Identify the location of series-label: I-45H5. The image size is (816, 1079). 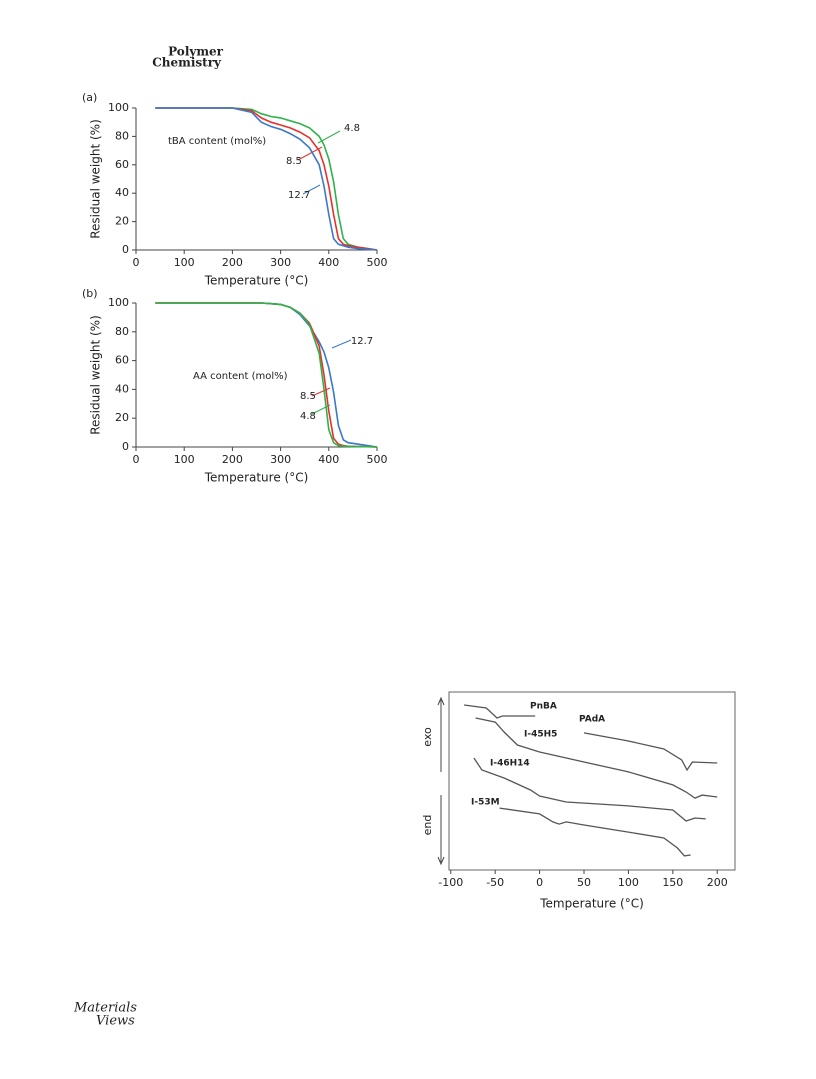
(540, 735).